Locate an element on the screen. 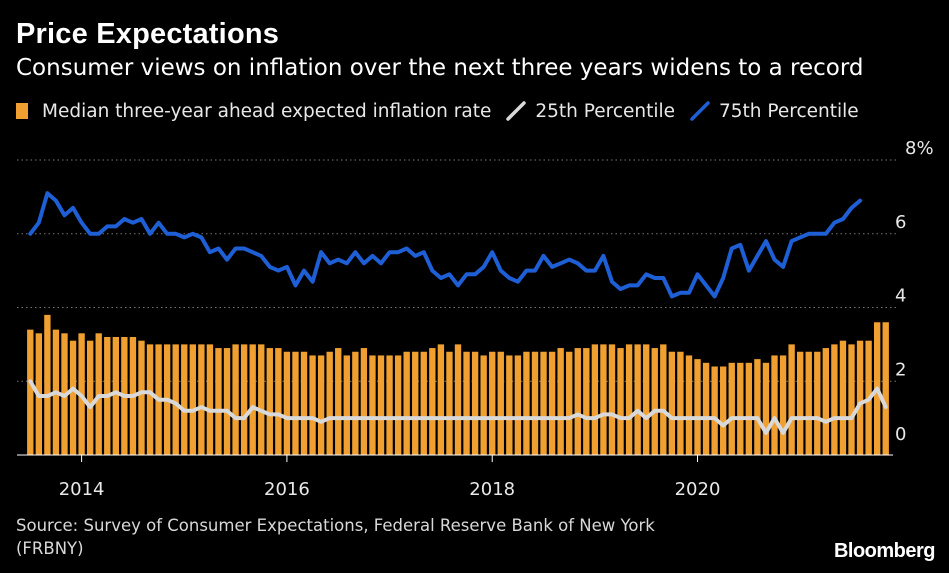  legend-label-p25: 25th Percentile is located at coordinates (605, 111).